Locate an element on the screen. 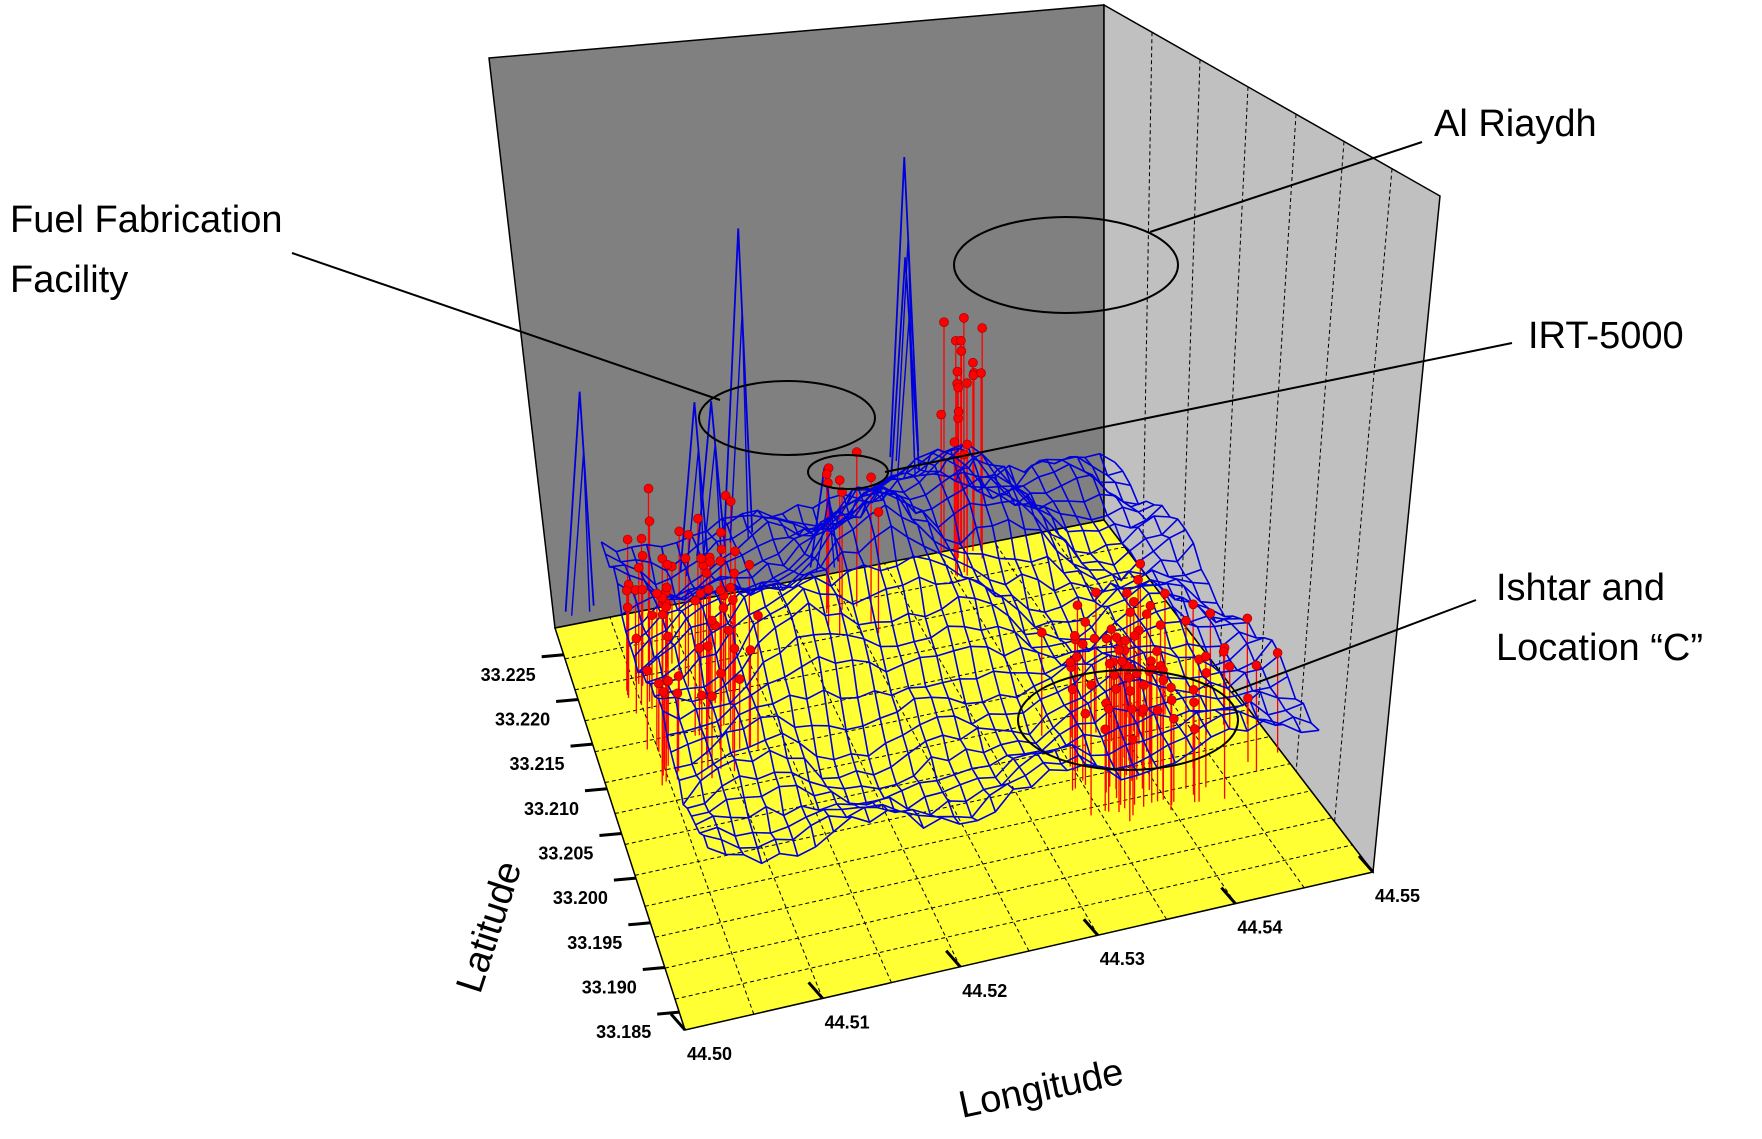  sample-points is located at coordinates (952, 529).